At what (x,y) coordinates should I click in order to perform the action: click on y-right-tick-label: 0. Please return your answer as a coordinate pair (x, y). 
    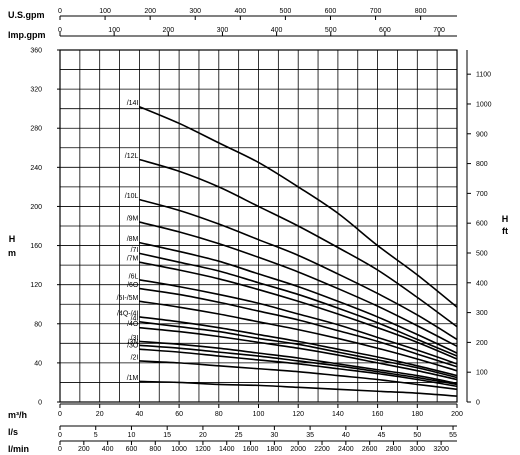
    Looking at the image, I should click on (478, 403).